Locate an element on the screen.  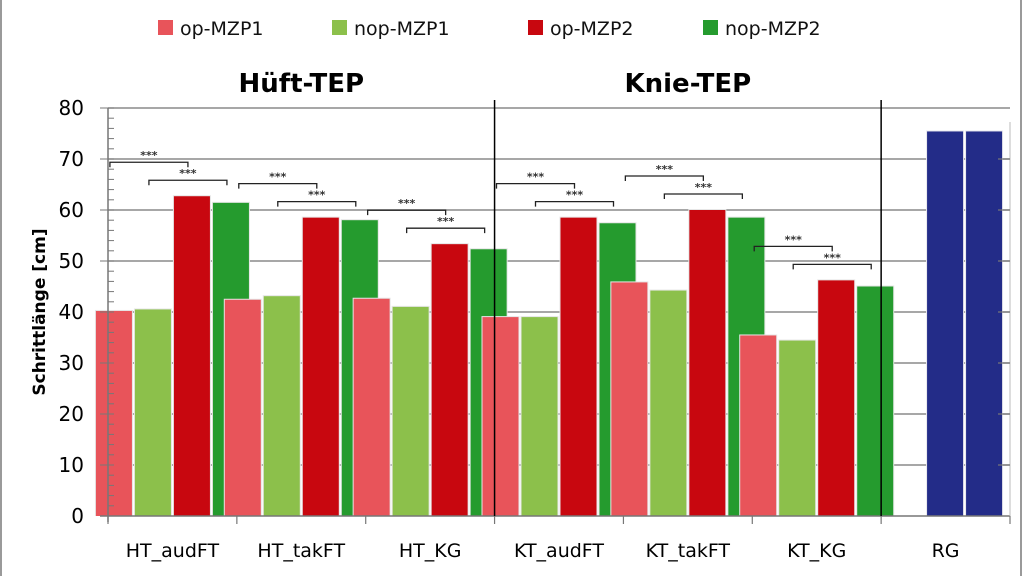
bar-KT_KG-op-MZP2 is located at coordinates (836, 398).